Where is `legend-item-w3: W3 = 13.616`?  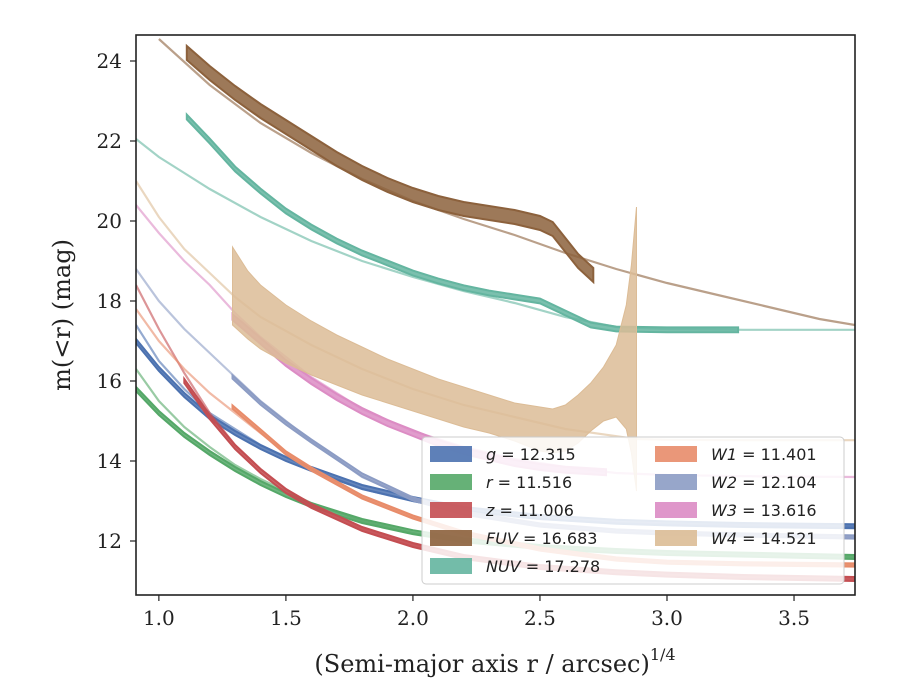
legend-item-w3: W3 = 13.616 is located at coordinates (736, 510).